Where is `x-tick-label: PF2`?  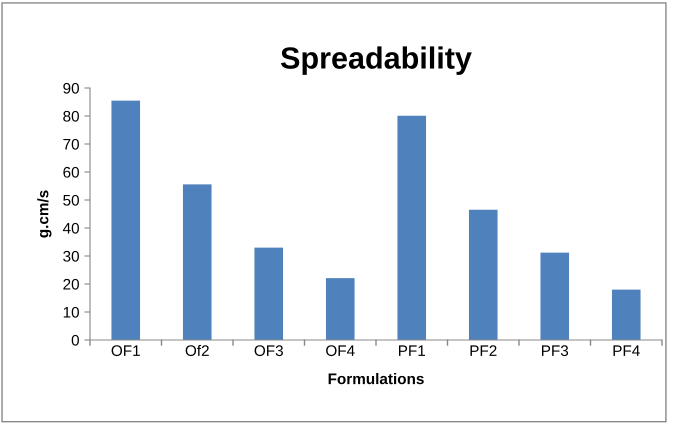 x-tick-label: PF2 is located at coordinates (483, 350).